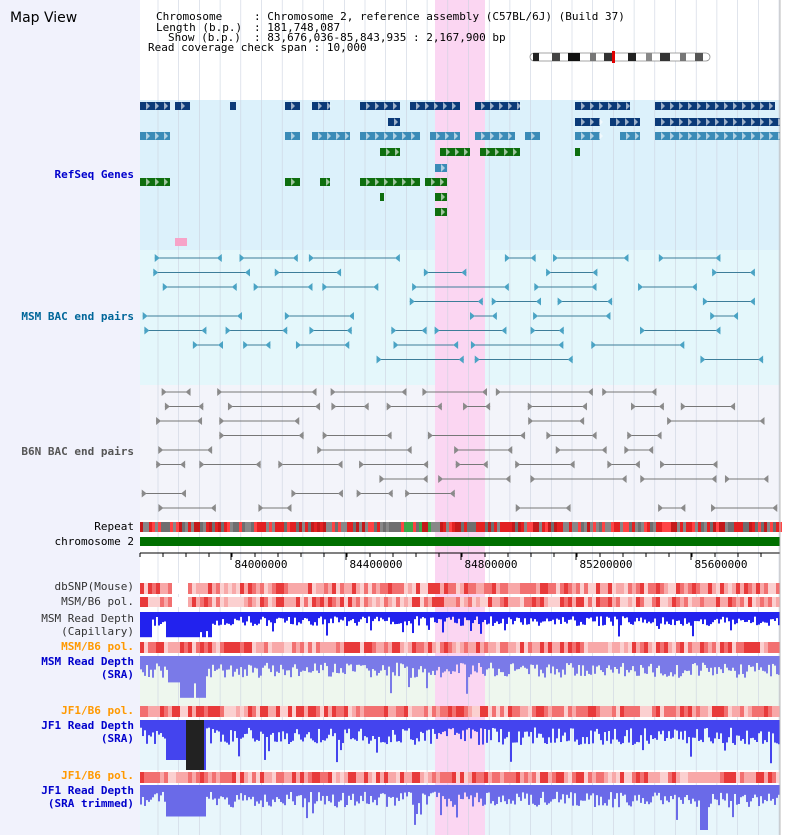 This screenshot has height=835, width=800. I want to click on chromosome-key: Chromosome, so click(189, 16).